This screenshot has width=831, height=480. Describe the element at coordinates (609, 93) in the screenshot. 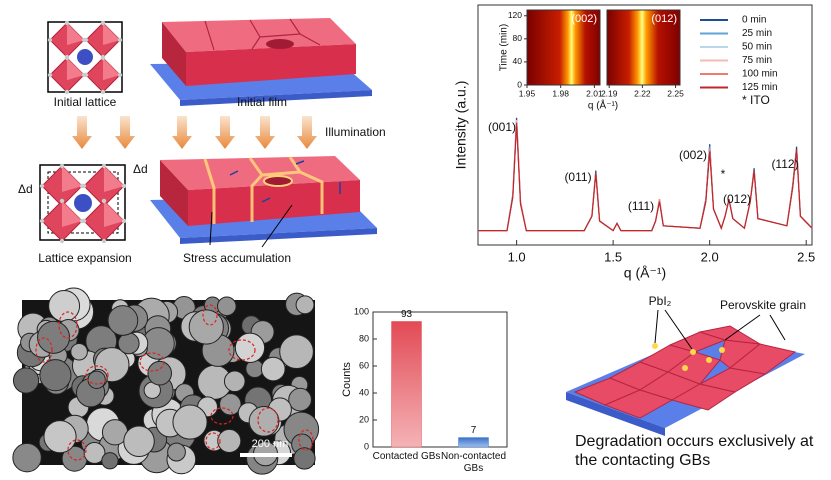

I see `x-tick-label: 2.19` at that location.